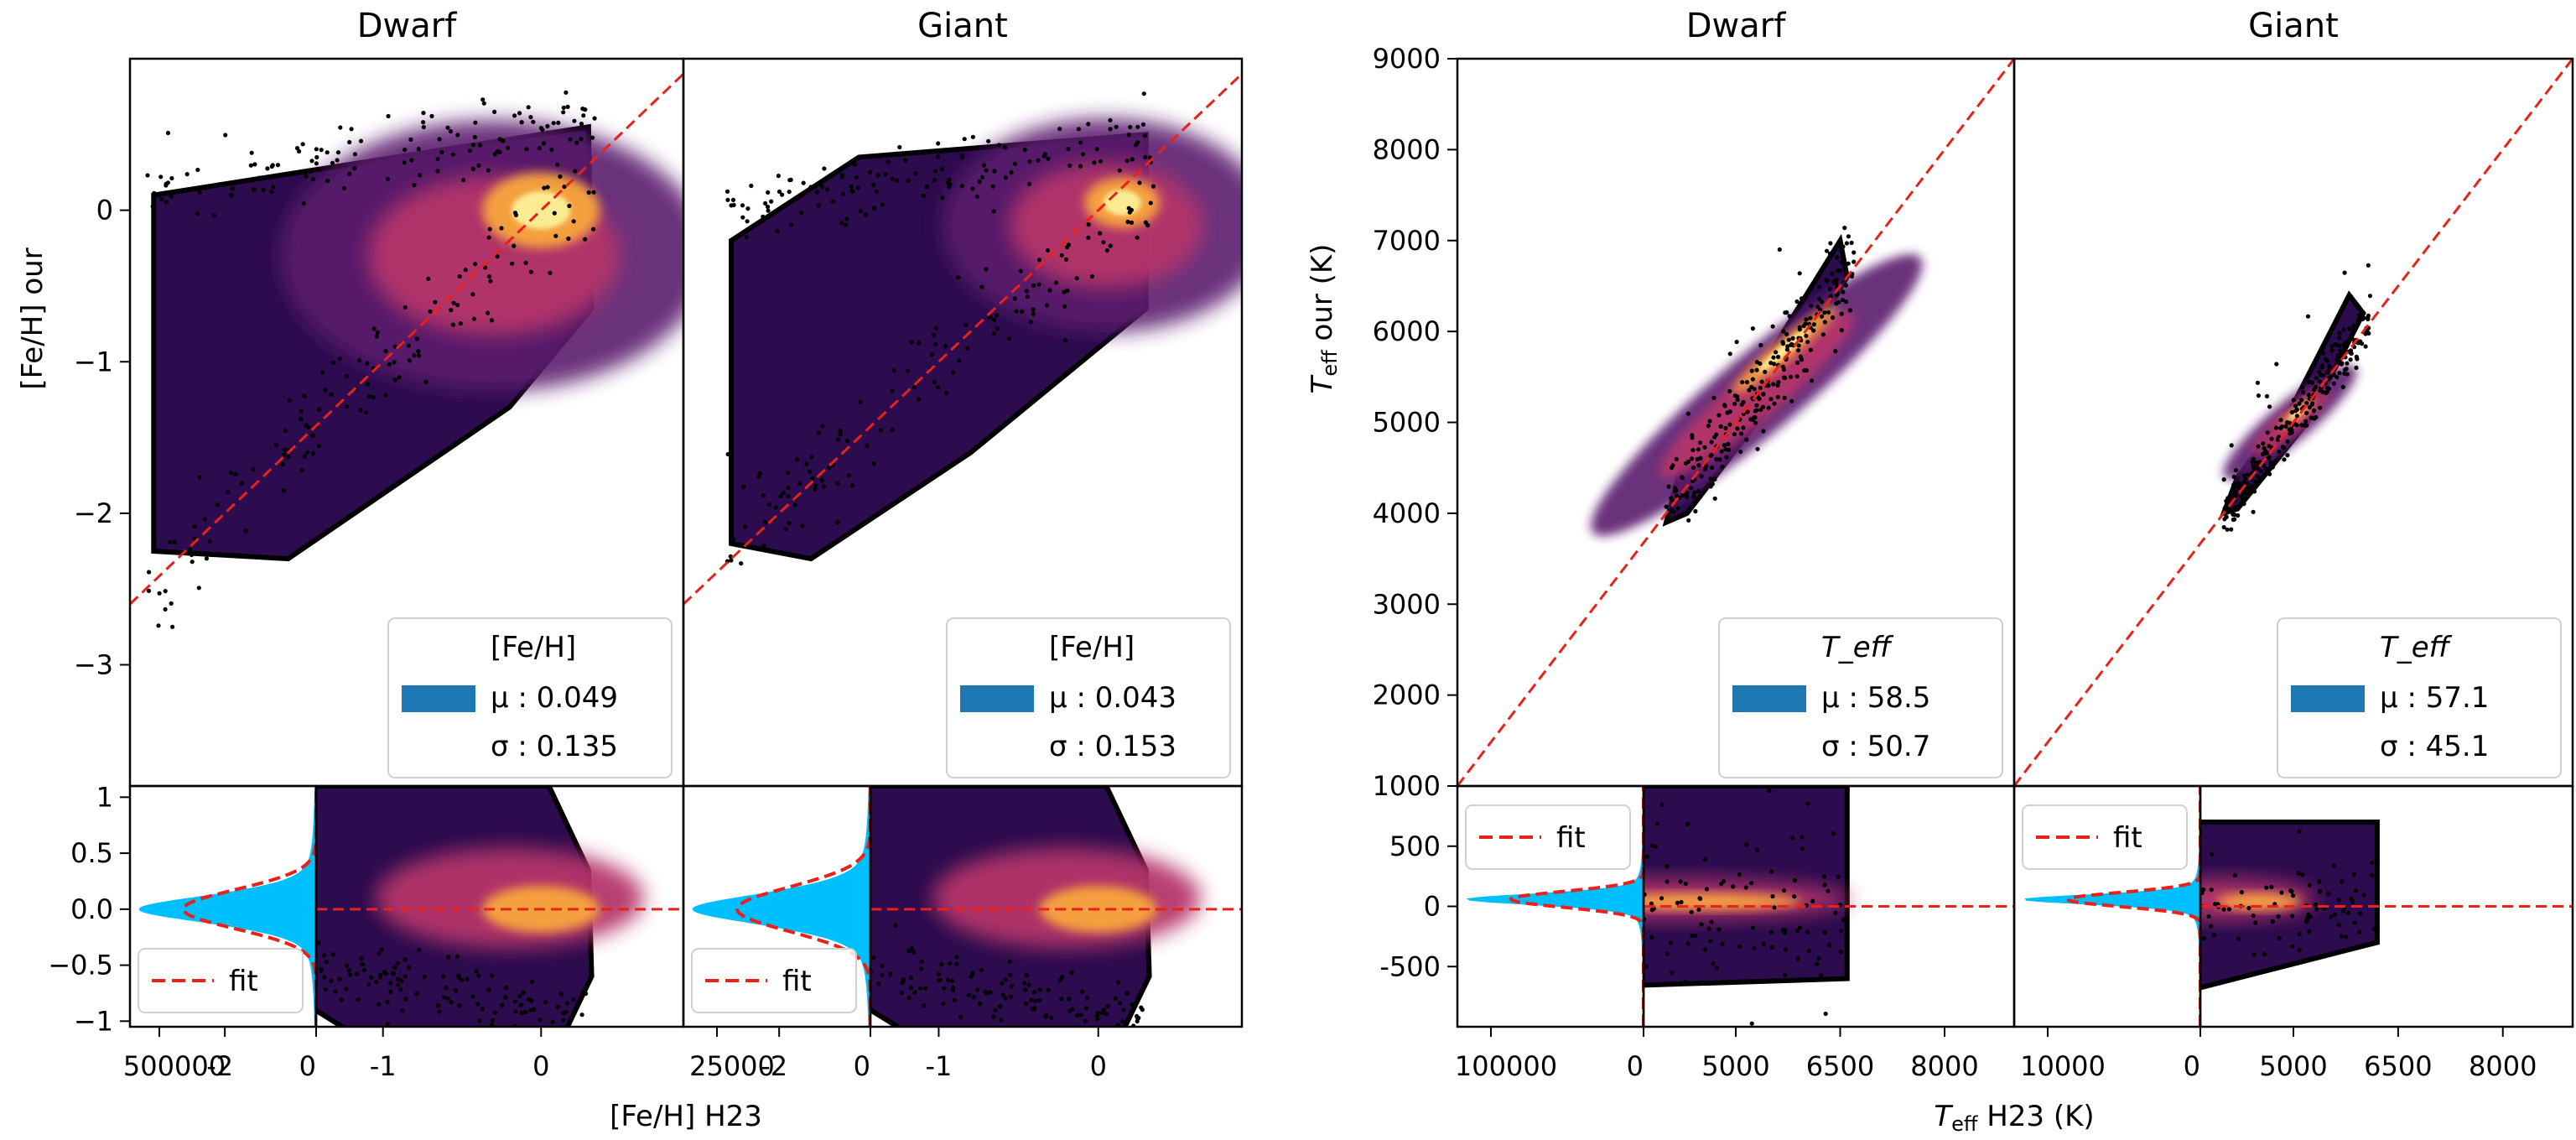  I want to click on fit-legend: fit, so click(774, 980).